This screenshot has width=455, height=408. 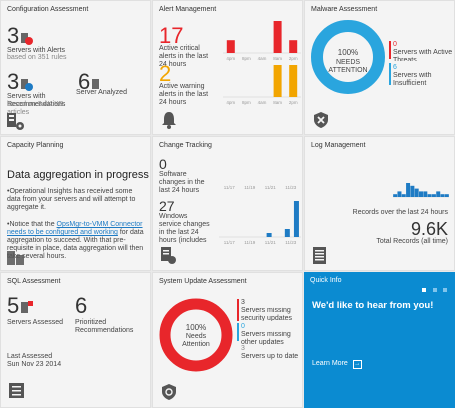 I want to click on axis-tick-label: 11/17, so click(x=229, y=187).